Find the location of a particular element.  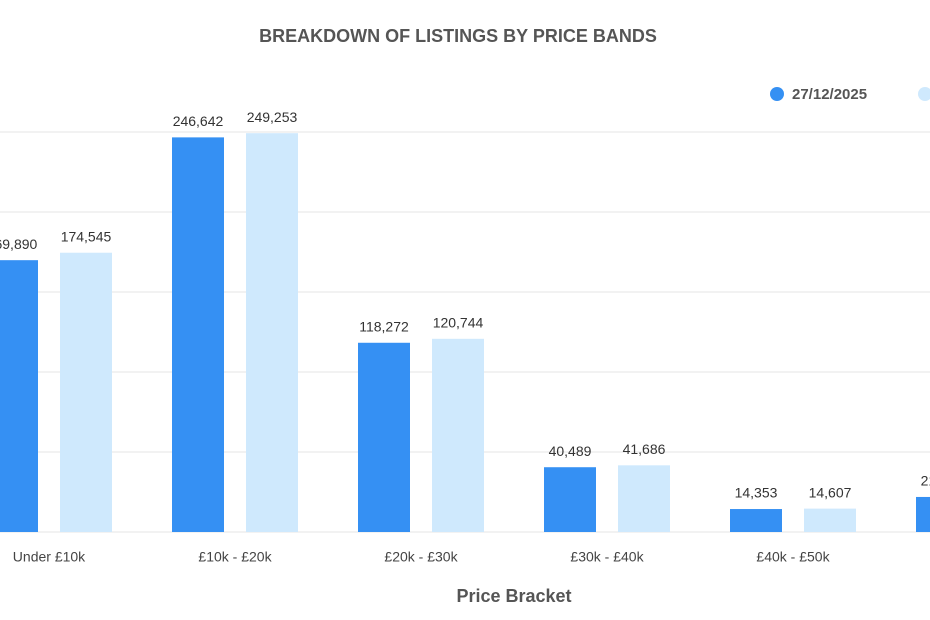

value-label: 14,353 is located at coordinates (756, 493).